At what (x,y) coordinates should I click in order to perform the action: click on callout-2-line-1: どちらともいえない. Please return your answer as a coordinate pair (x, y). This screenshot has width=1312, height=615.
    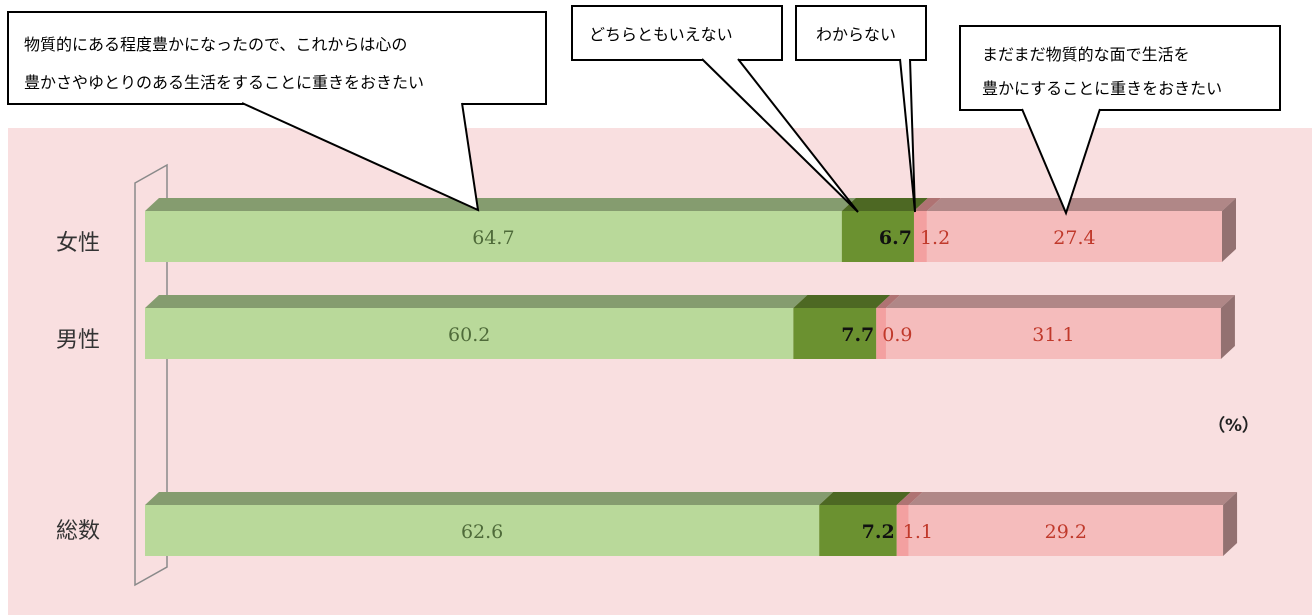
    Looking at the image, I should click on (661, 34).